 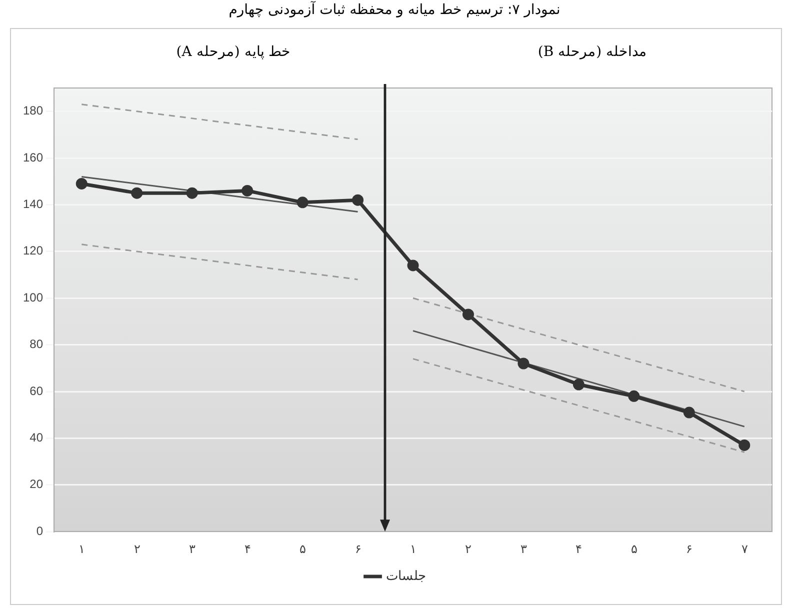 What do you see at coordinates (33, 204) in the screenshot?
I see `y-tick-label: 140` at bounding box center [33, 204].